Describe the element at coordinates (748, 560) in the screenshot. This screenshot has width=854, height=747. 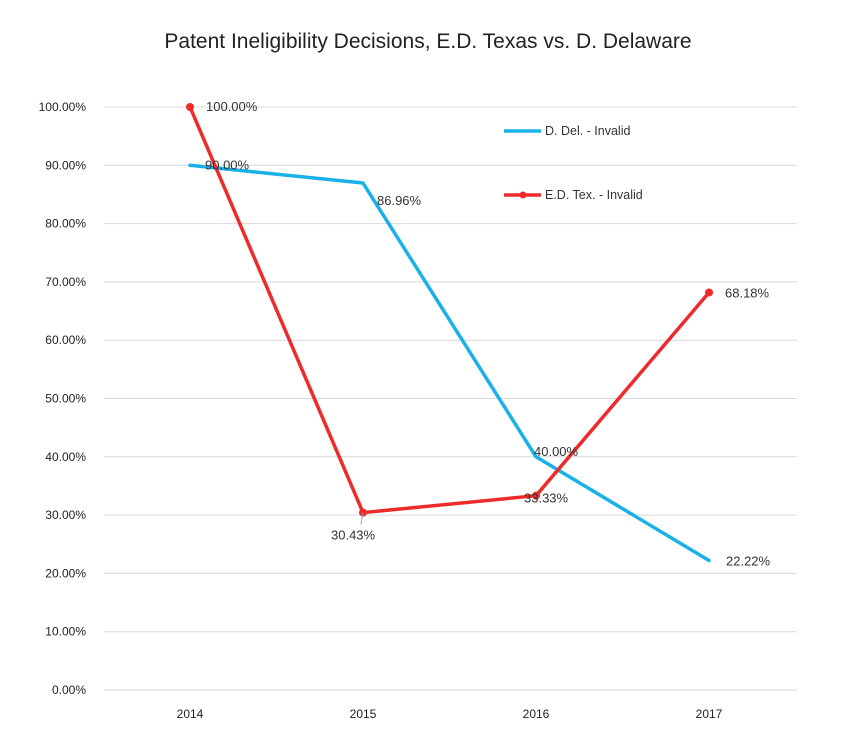
I see `data-label: 22.22%` at that location.